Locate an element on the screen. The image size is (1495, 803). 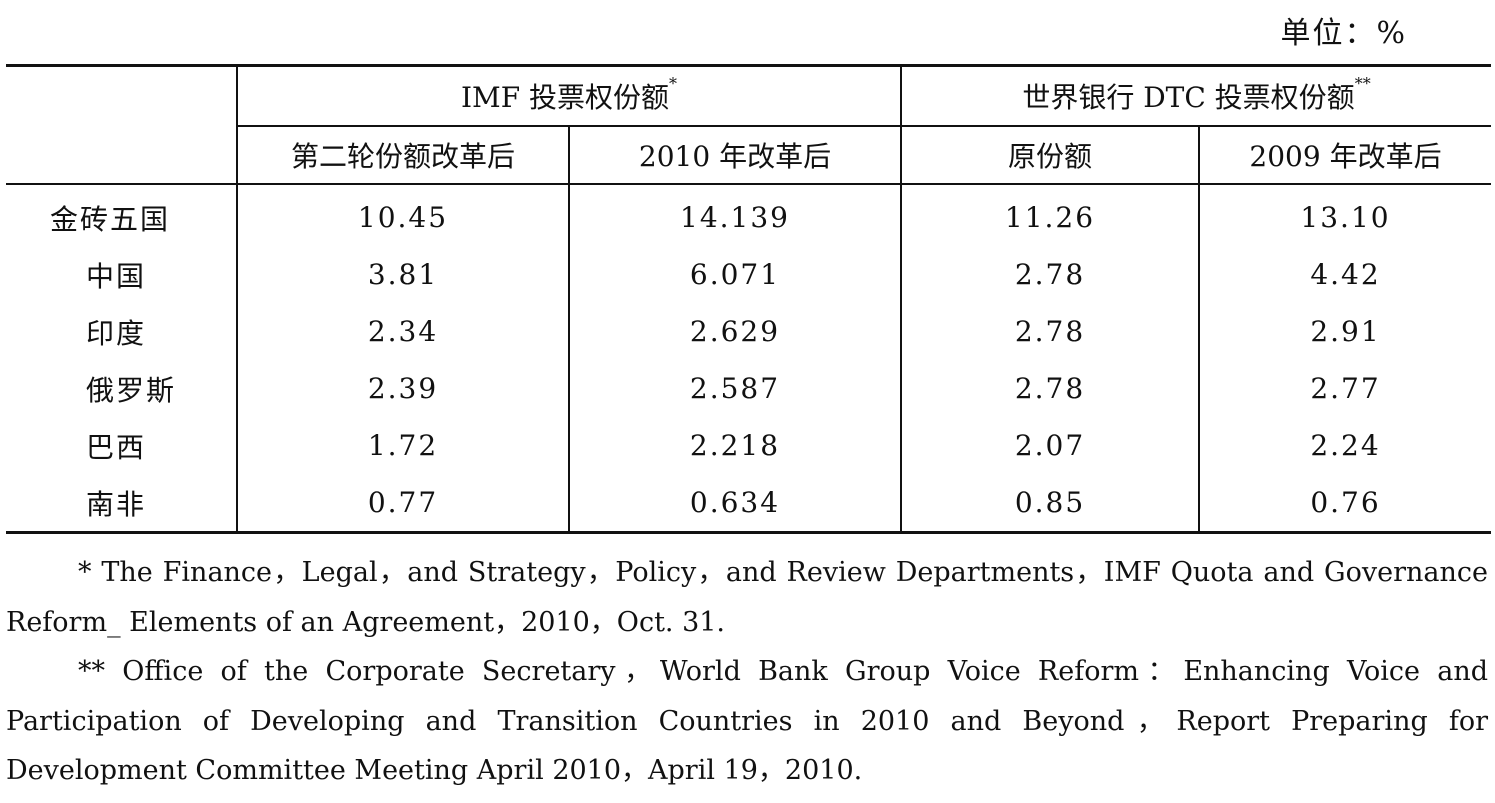
table-row: 金砖五国 10.45 14.139 11.26 13.10 is located at coordinates (749, 215).